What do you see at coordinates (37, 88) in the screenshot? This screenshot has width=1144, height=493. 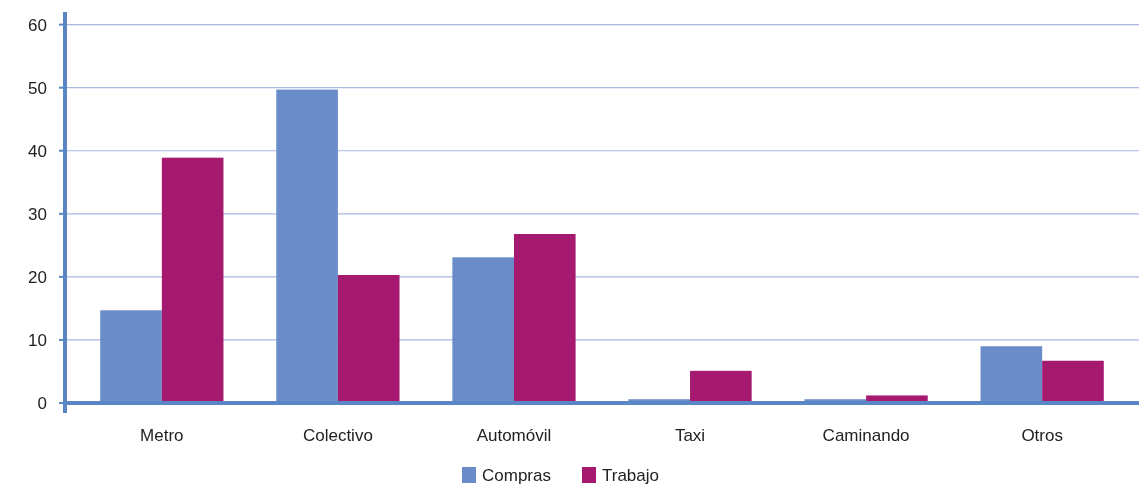 I see `y-tick-label: 50` at bounding box center [37, 88].